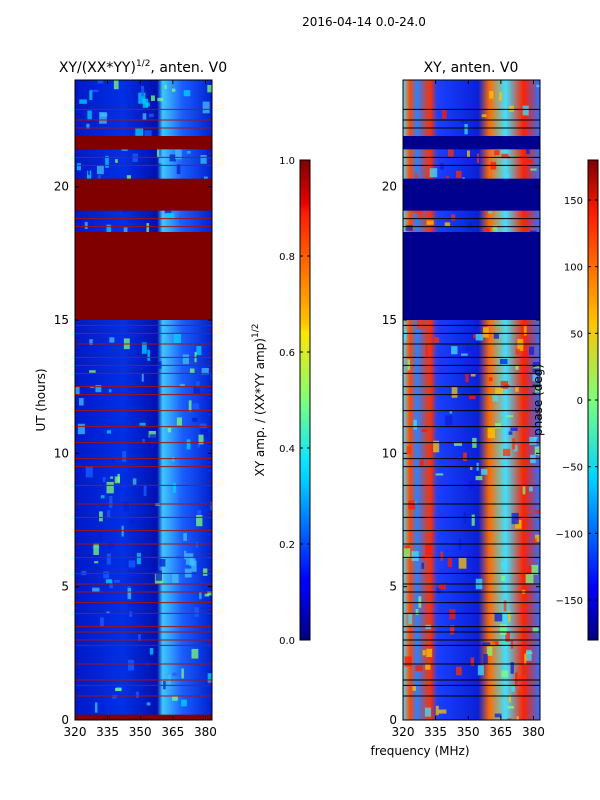 This screenshot has width=600, height=800. What do you see at coordinates (533, 732) in the screenshot?
I see `x-tick-label: 380` at bounding box center [533, 732].